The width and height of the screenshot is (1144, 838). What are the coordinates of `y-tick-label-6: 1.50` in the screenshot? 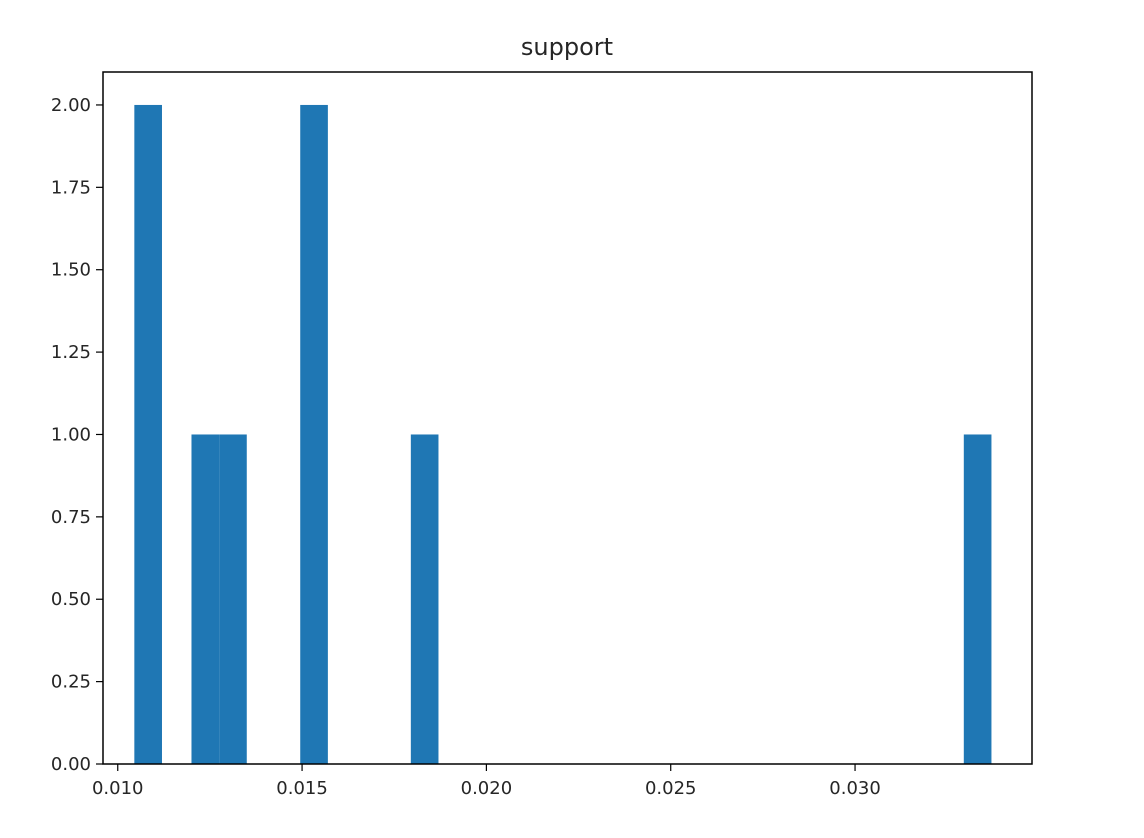 It's located at (71, 270).